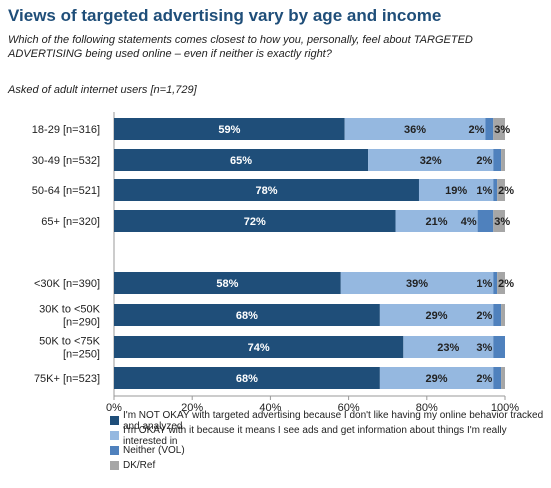 This screenshot has width=551, height=488. I want to click on row-label: 65+ [n=320], so click(70, 222).